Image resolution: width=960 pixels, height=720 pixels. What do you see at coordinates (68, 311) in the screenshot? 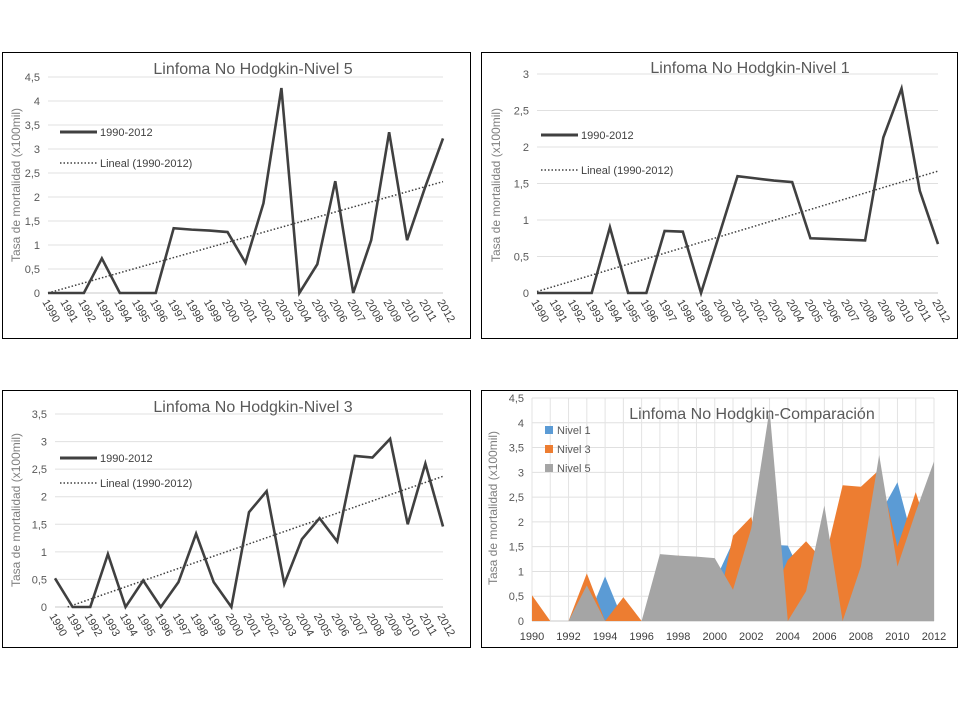
I see `x-tick-label: 1991` at bounding box center [68, 311].